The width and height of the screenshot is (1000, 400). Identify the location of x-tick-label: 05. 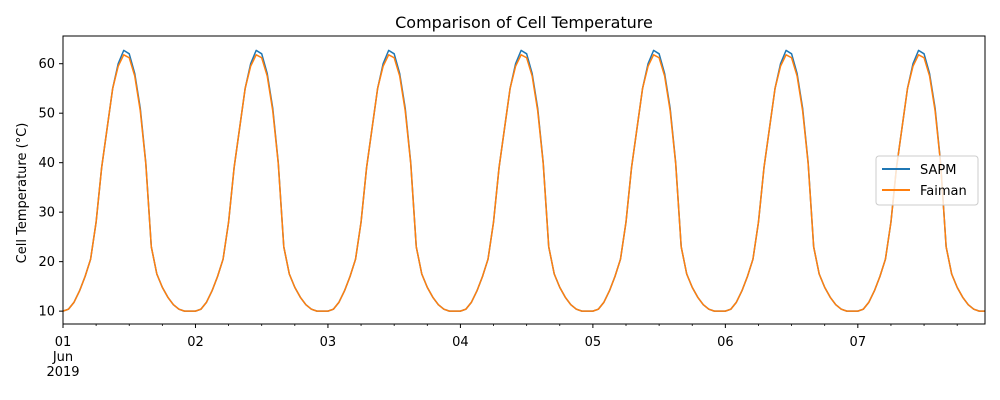
(593, 342).